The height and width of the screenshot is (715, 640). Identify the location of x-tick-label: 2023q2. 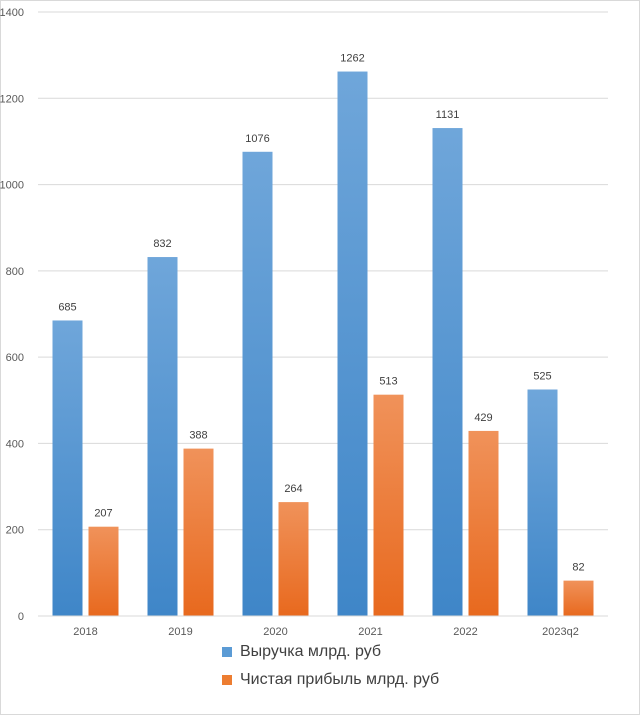
(560, 632).